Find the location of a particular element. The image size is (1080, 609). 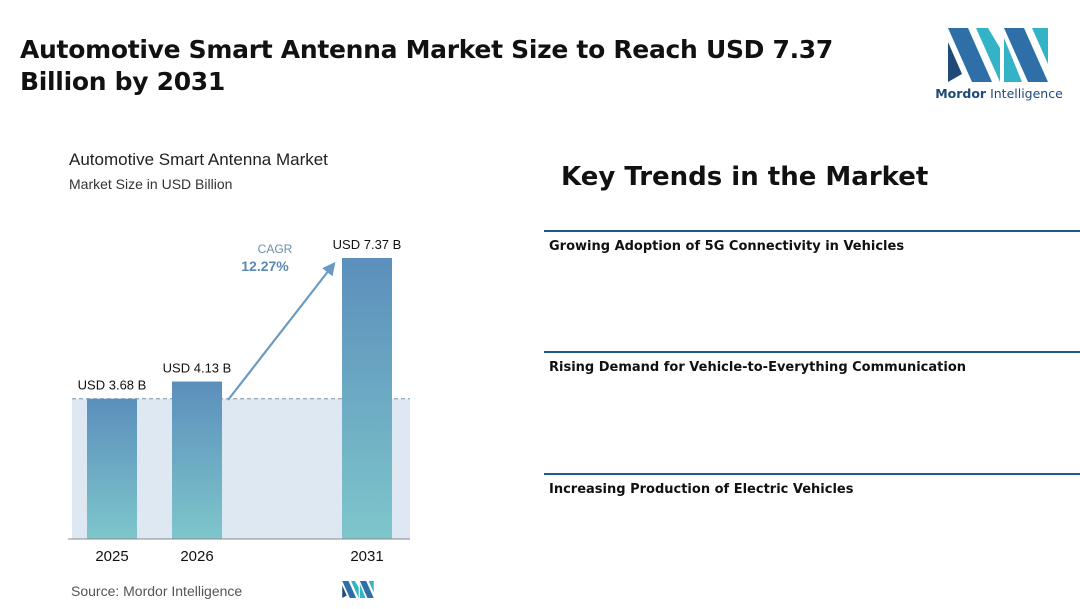

x-tick-label-2025: 2025 is located at coordinates (111, 556).